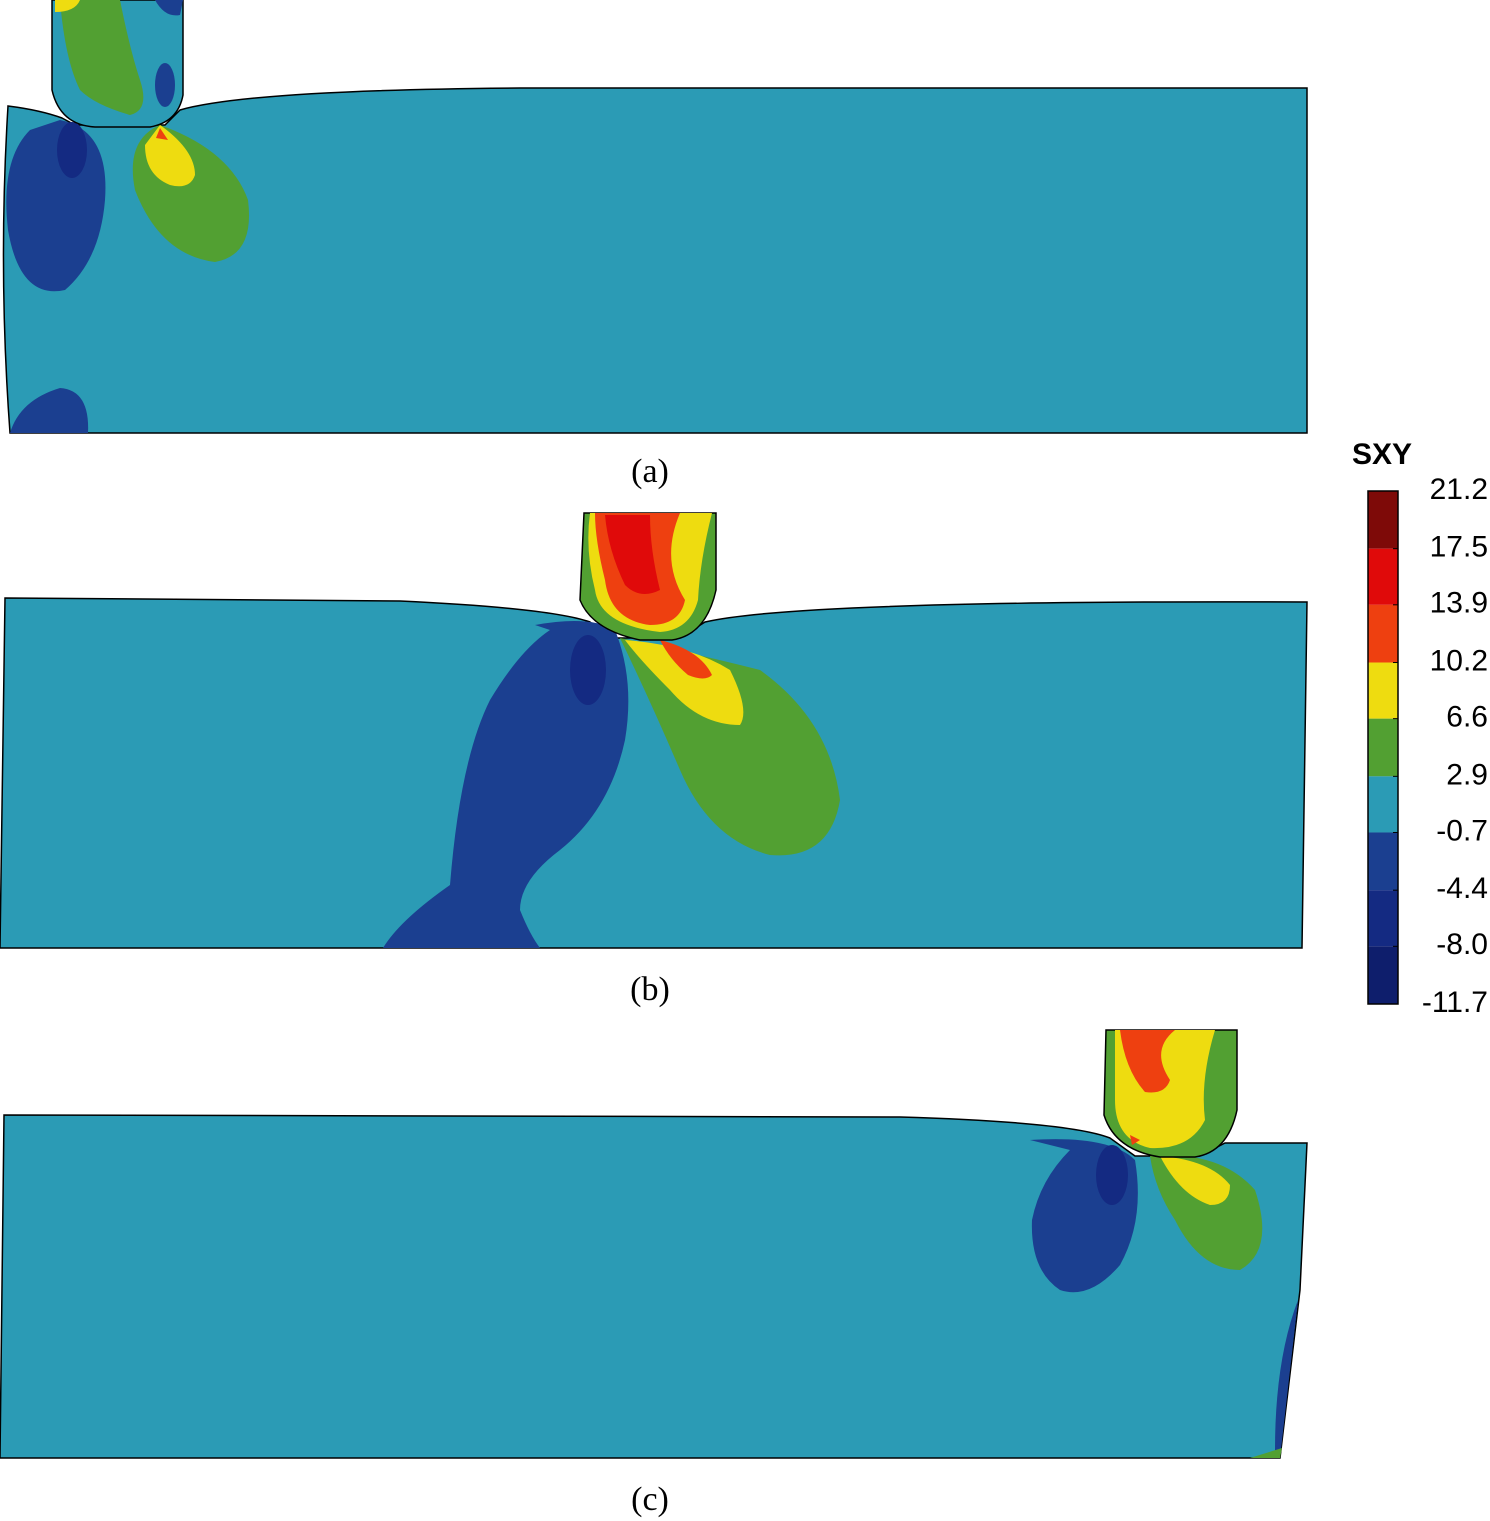 Image resolution: width=1490 pixels, height=1521 pixels. Describe the element at coordinates (1382, 454) in the screenshot. I see `colorbar-title: SXY` at that location.